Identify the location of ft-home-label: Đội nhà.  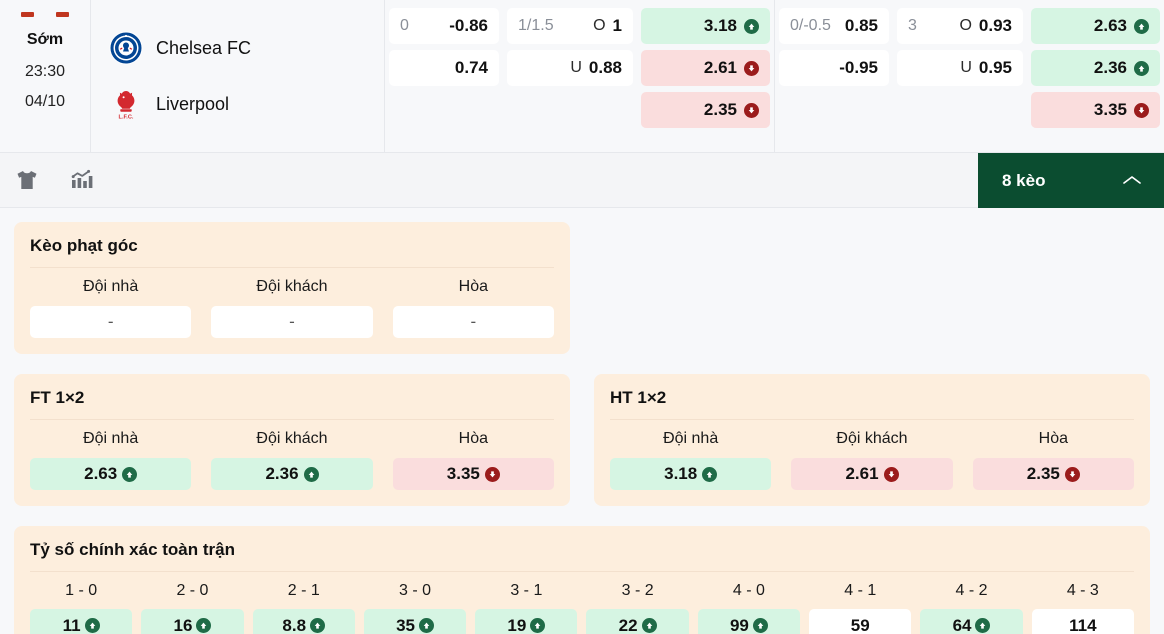
(111, 438).